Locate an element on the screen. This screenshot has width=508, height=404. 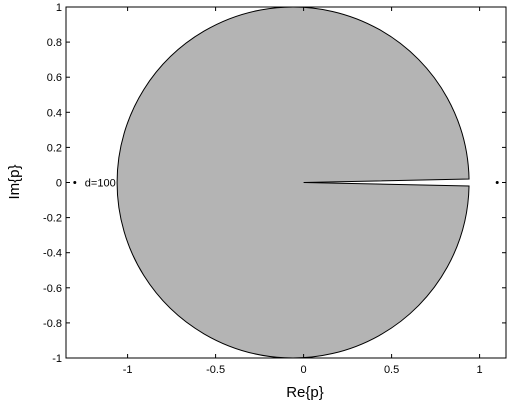
y-tick-label: 0.4 is located at coordinates (54, 113).